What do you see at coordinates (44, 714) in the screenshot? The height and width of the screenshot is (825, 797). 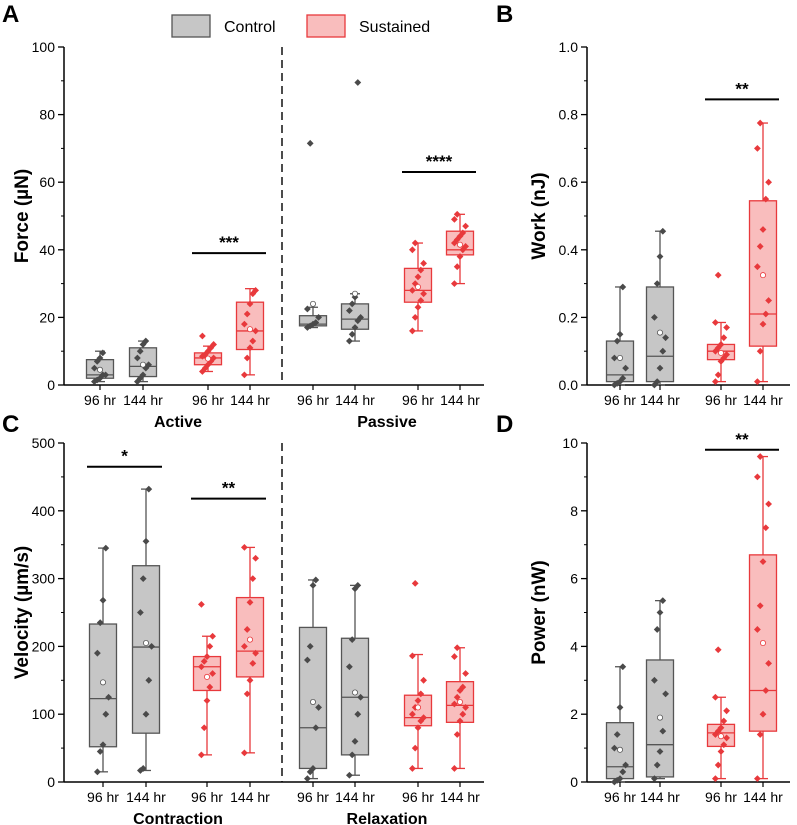 I see `y-tick-label: 100` at bounding box center [44, 714].